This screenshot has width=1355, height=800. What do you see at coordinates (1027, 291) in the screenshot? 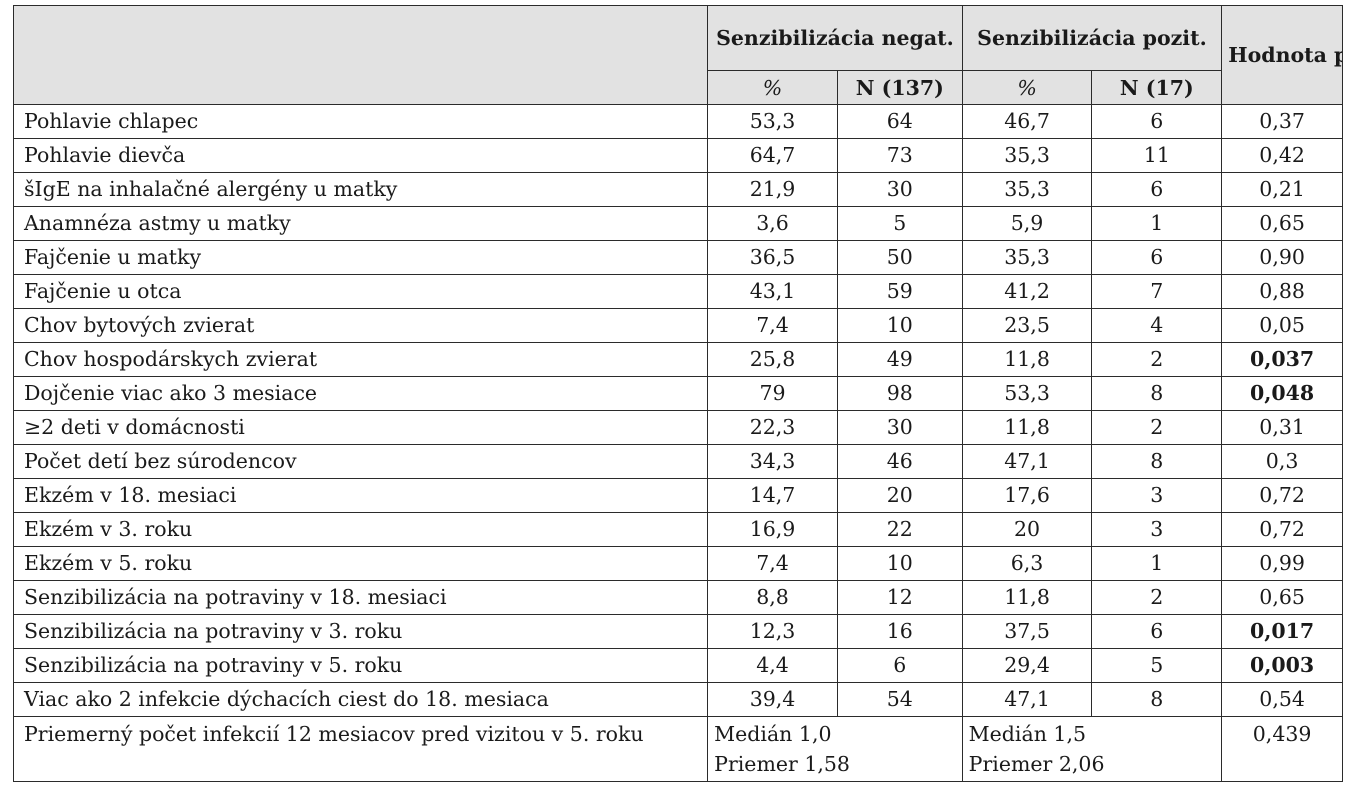
I see `pos-pct-cell: 41,2` at bounding box center [1027, 291].